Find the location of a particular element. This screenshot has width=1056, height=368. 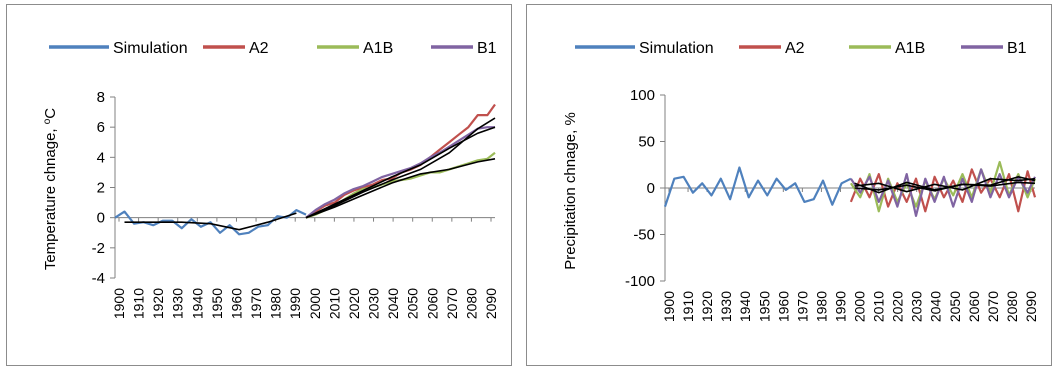

y-axis-title-text: Temperature chnage, is located at coordinates (50, 197).